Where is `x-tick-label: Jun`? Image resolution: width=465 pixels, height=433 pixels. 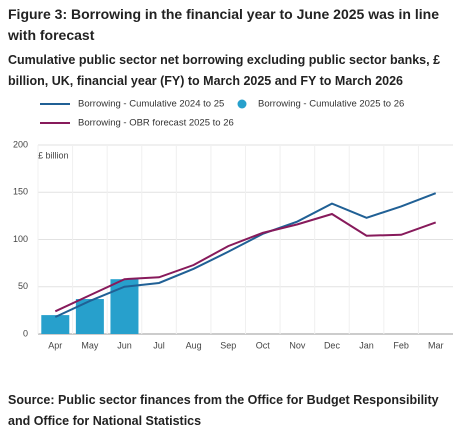 x-tick-label: Jun is located at coordinates (124, 345).